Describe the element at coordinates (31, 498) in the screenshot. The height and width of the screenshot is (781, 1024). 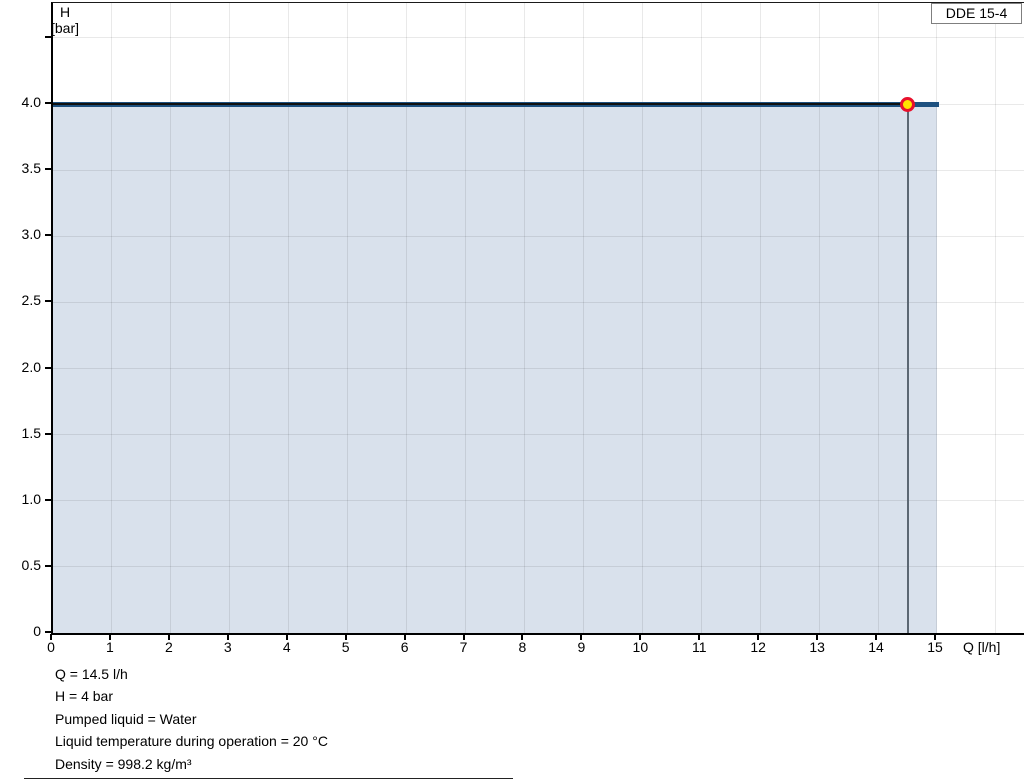
I see `y-tick-label: 1.0` at that location.